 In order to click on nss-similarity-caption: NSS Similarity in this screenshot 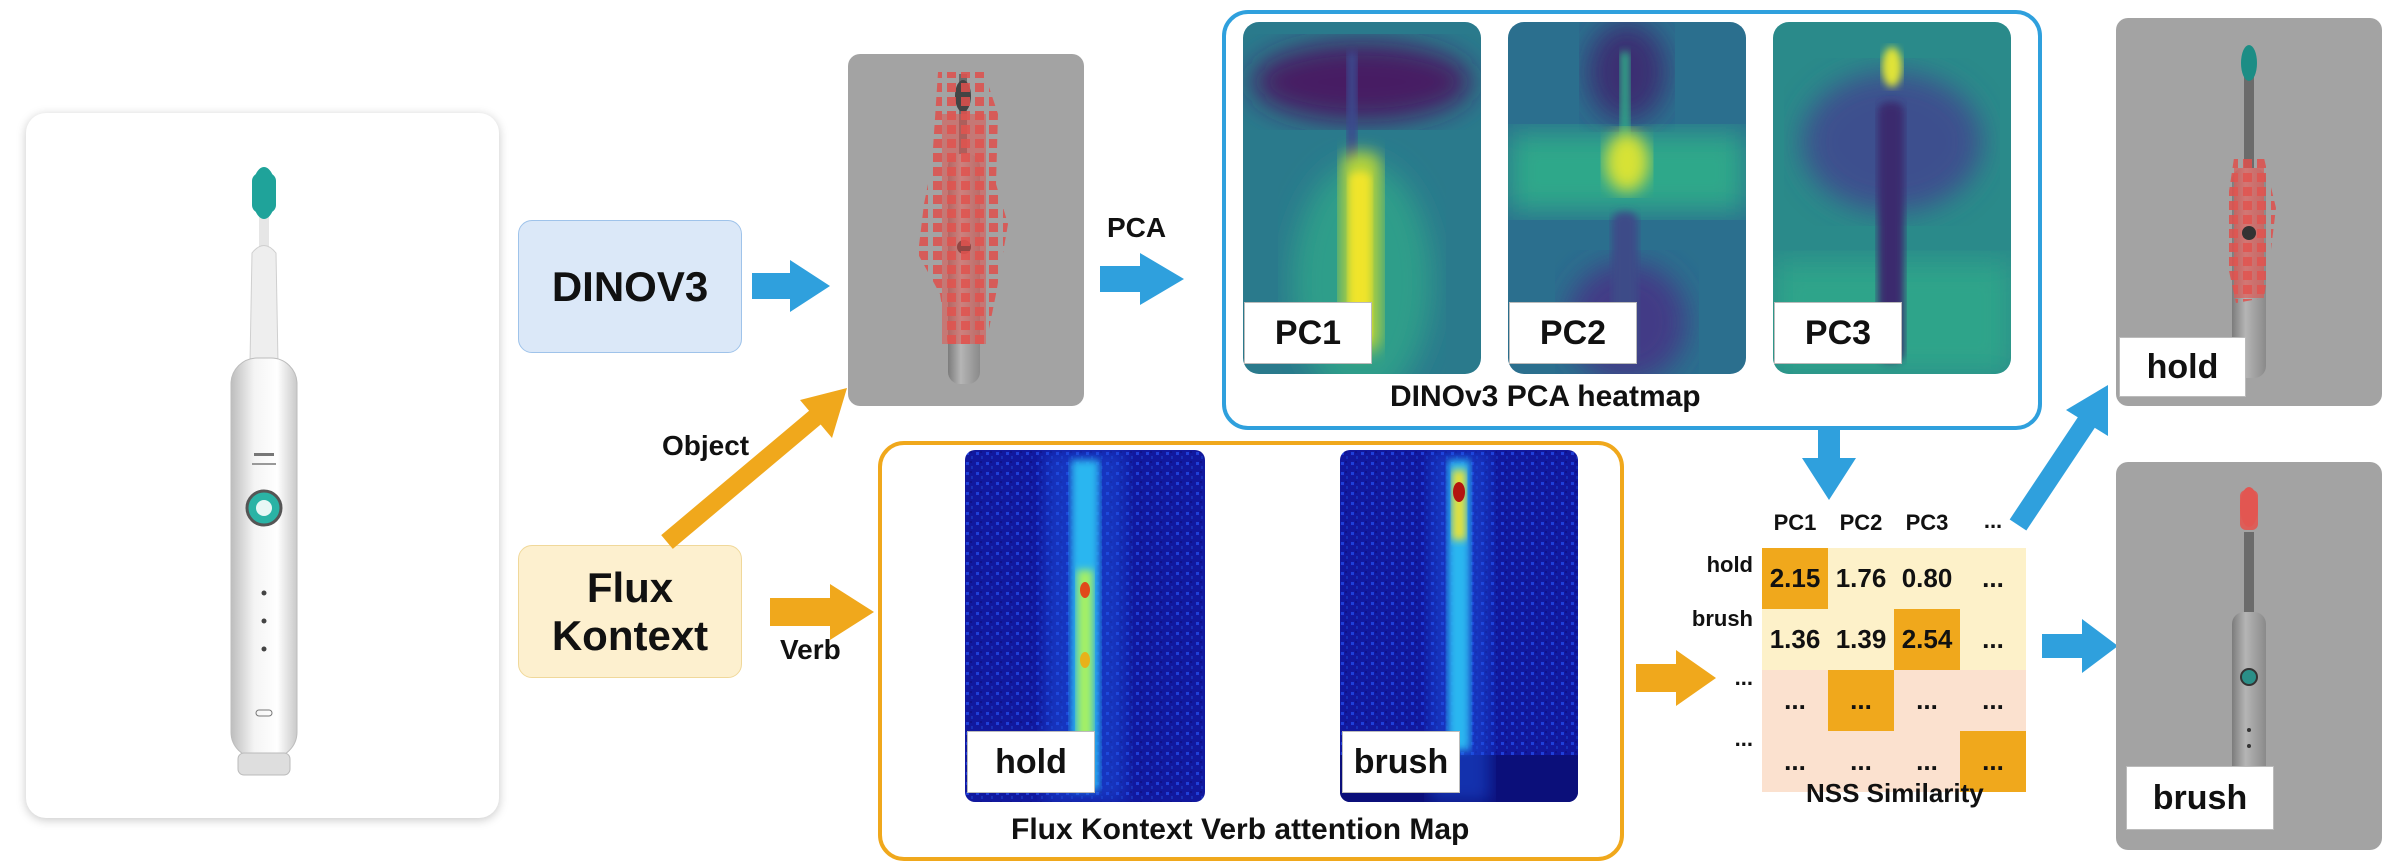, I will do `click(1895, 793)`.